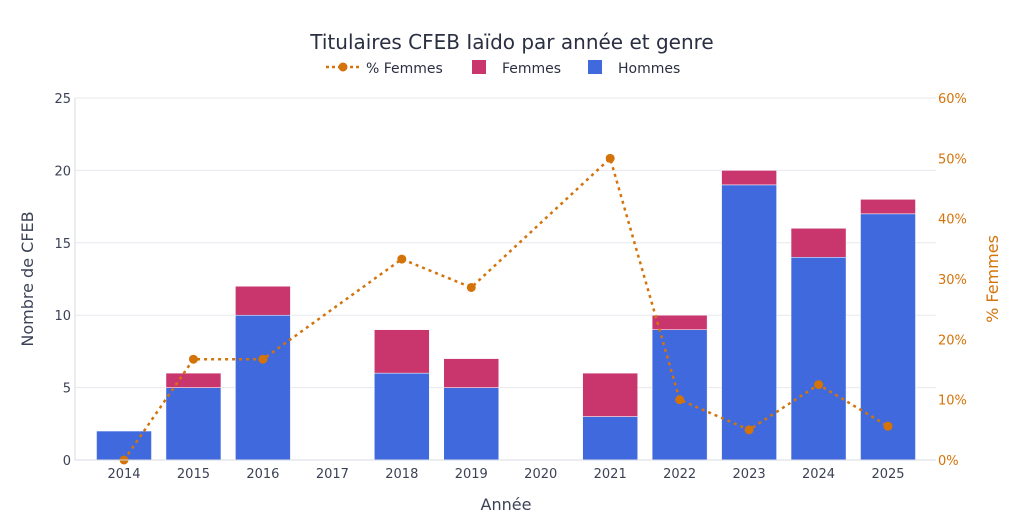 Image resolution: width=1024 pixels, height=524 pixels. Describe the element at coordinates (818, 474) in the screenshot. I see `x-tick-label: 2024` at that location.